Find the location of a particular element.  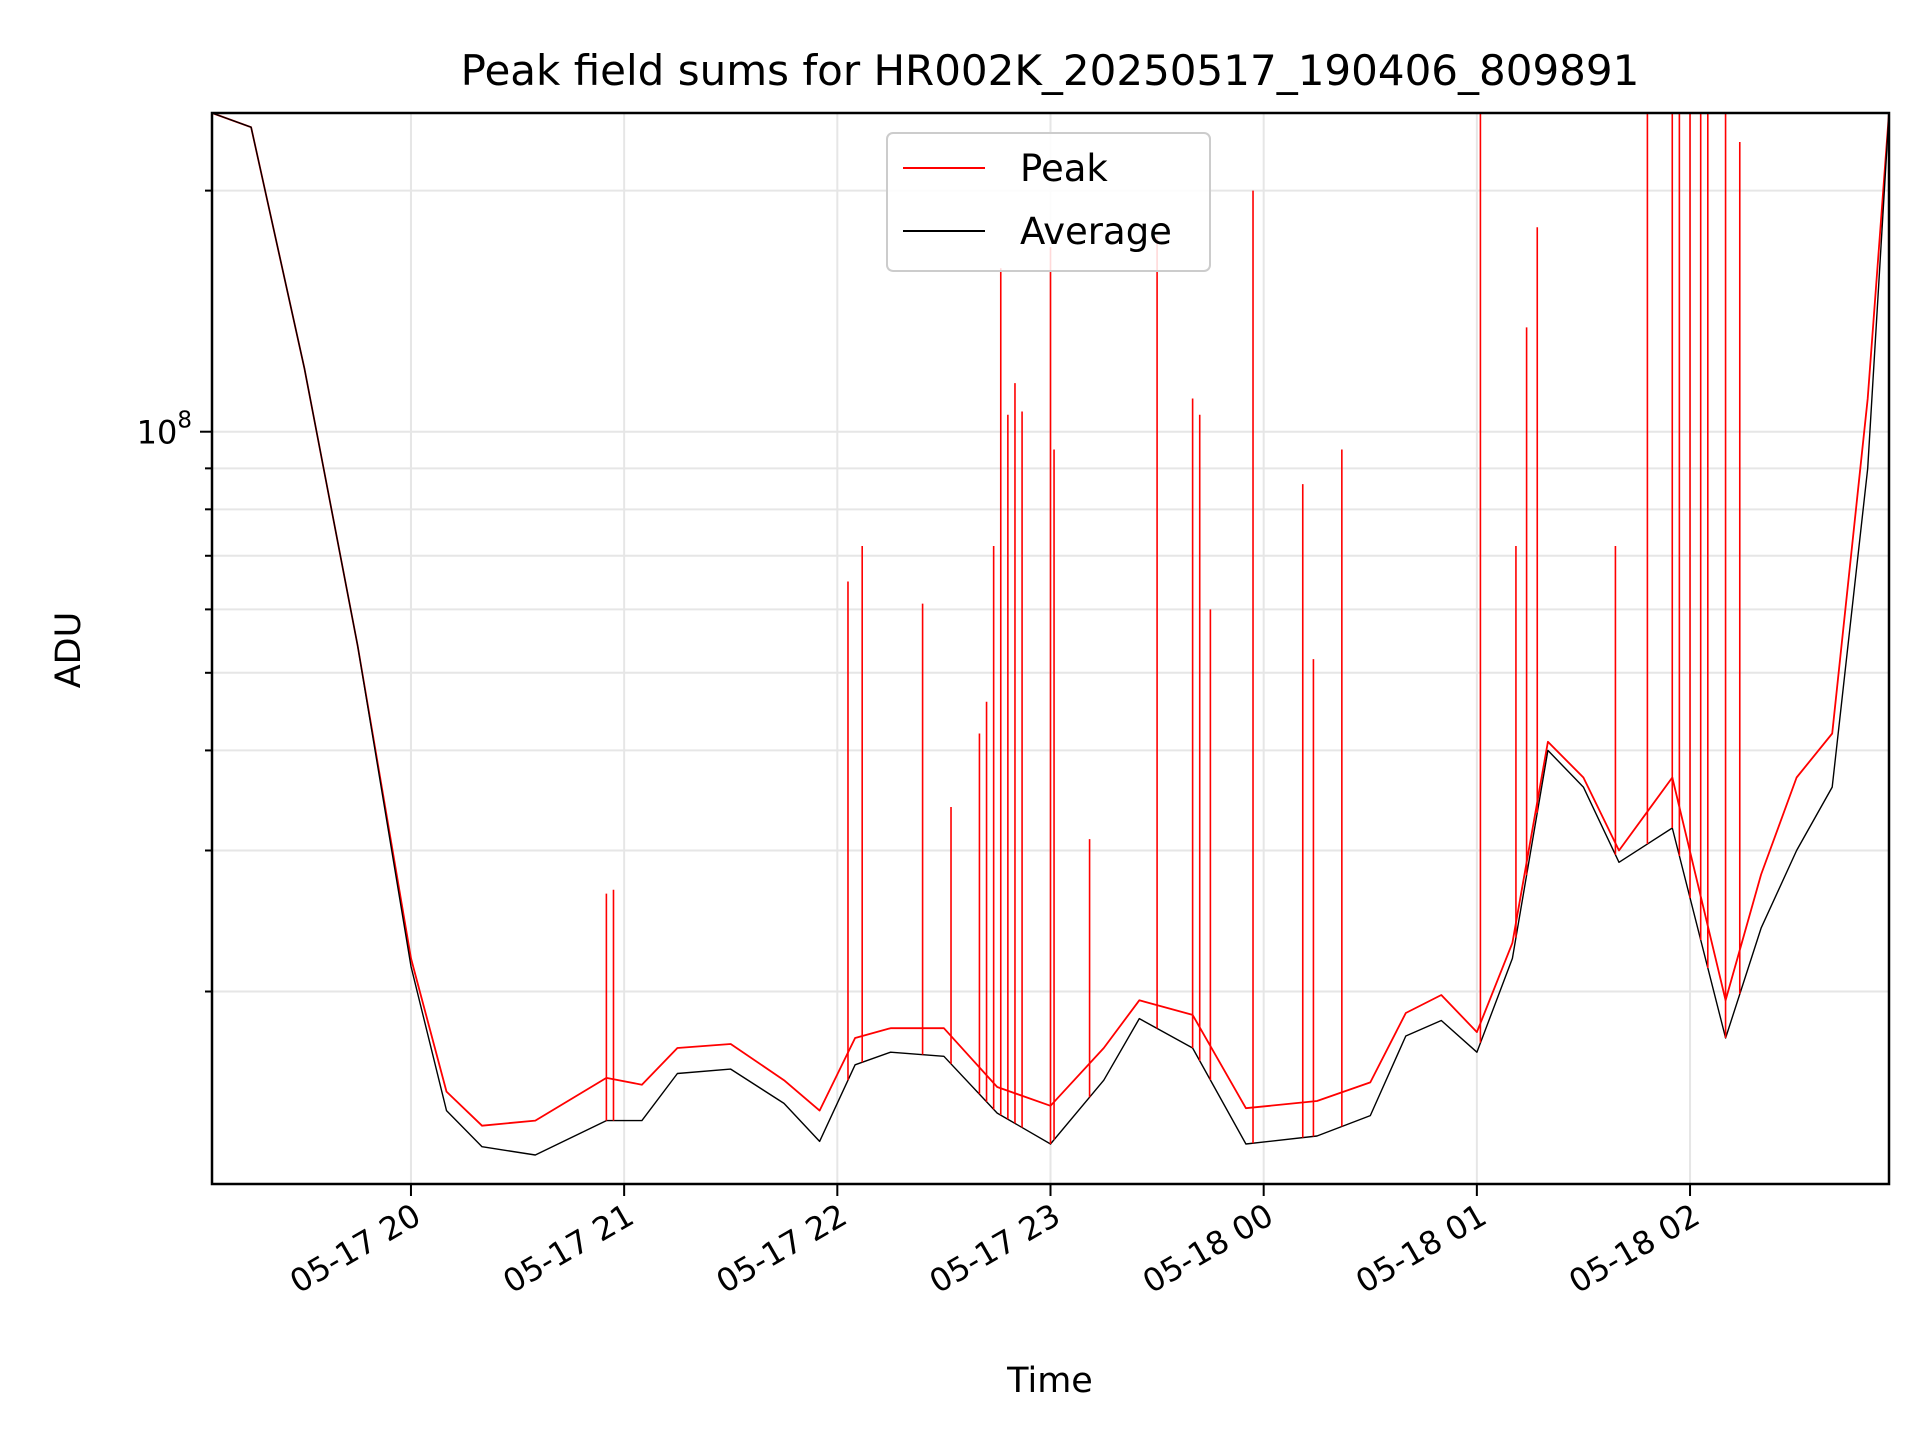

legend-peak-label: Peak is located at coordinates (1064, 168).